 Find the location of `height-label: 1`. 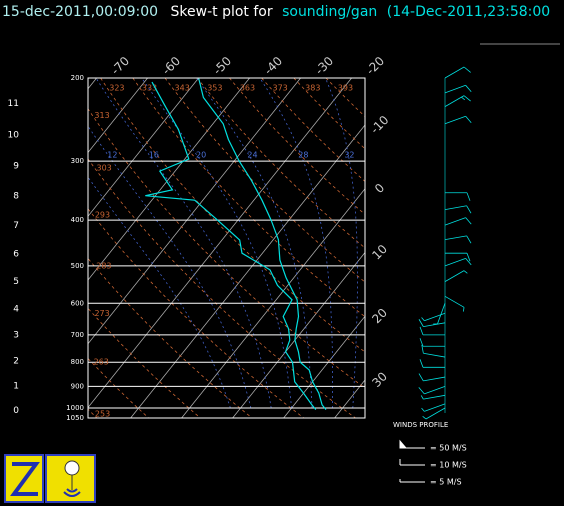

height-label: 1 is located at coordinates (16, 387).